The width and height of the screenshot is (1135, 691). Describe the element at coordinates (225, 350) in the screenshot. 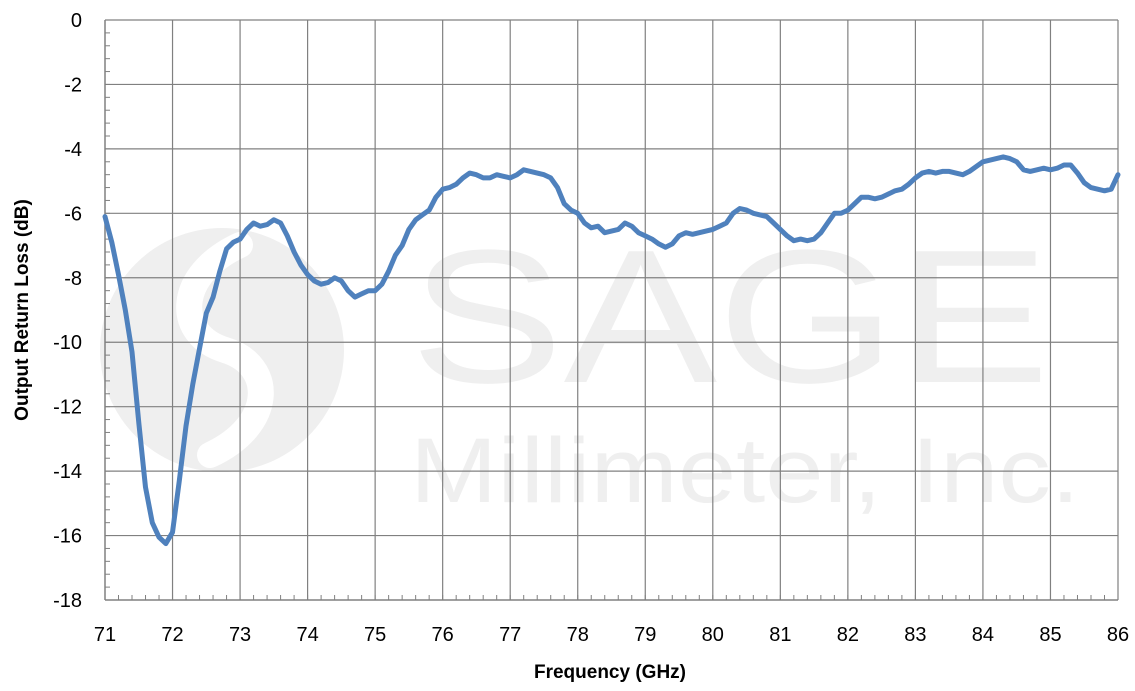

I see `watermark-logo-swoosh-icon` at that location.